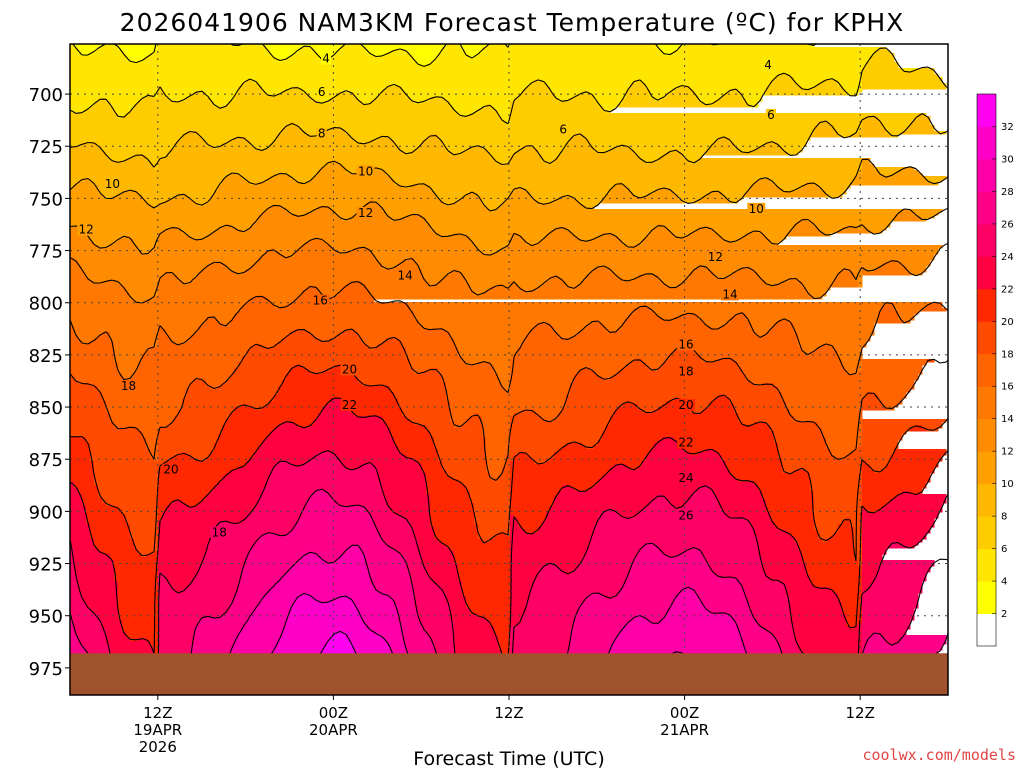 The width and height of the screenshot is (1024, 768). Describe the element at coordinates (685, 443) in the screenshot. I see `contour-label: 22` at that location.